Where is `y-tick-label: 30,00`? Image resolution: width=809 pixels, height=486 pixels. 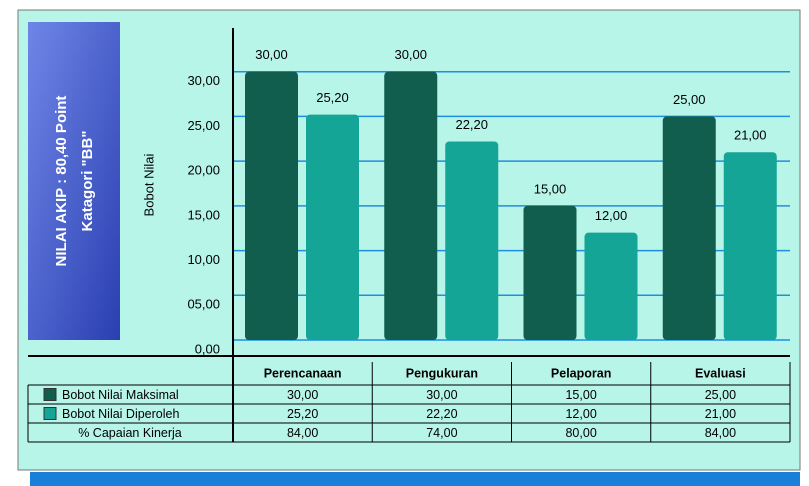 y-tick-label: 30,00 is located at coordinates (203, 80).